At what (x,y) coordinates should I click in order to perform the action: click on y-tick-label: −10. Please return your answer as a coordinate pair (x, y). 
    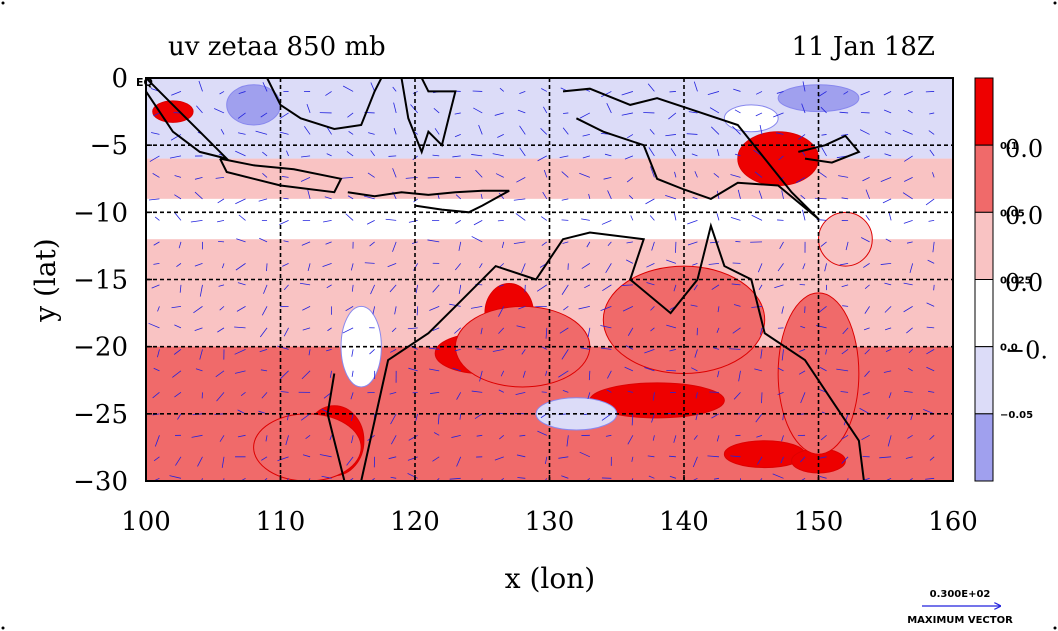
    Looking at the image, I should click on (100, 213).